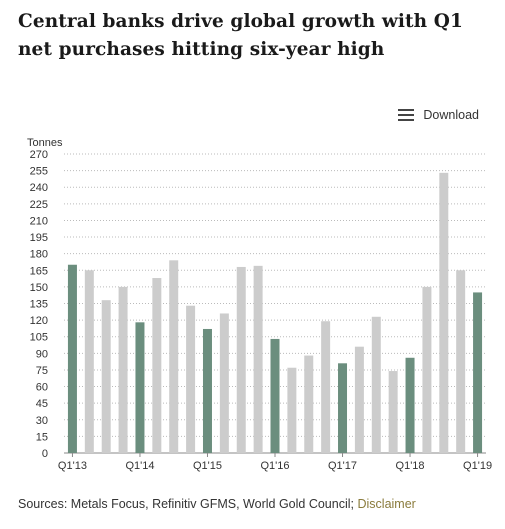 This screenshot has width=505, height=529. What do you see at coordinates (406, 115) in the screenshot?
I see `menu-icon` at bounding box center [406, 115].